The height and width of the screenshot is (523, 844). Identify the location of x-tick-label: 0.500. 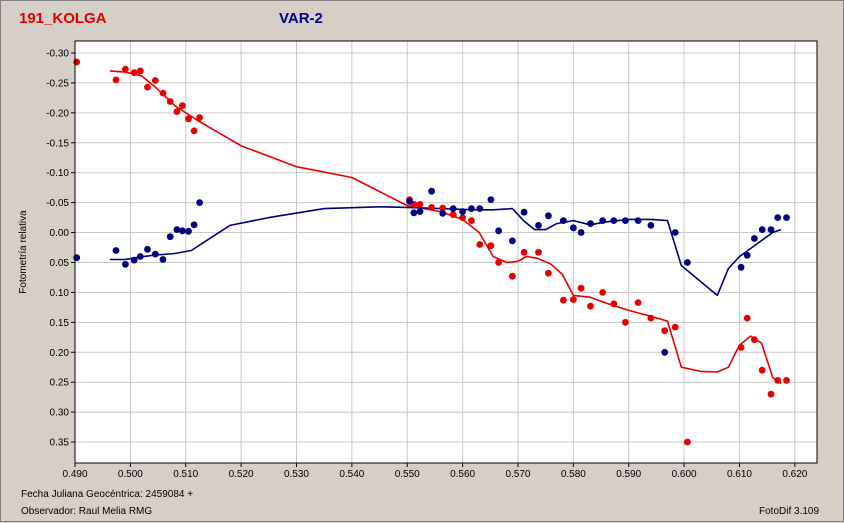
(130, 474).